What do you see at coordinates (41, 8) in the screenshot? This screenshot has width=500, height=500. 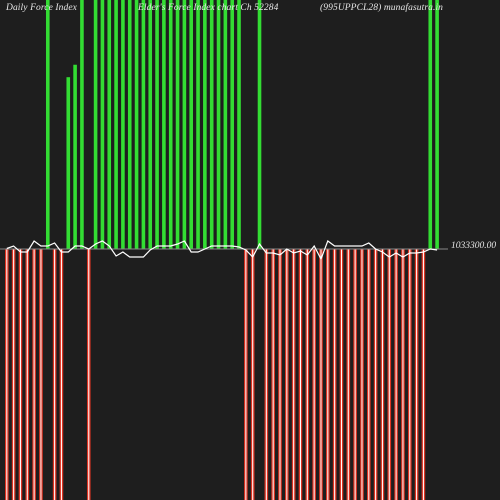 I see `chart-header-left: Daily Force Index` at bounding box center [41, 8].